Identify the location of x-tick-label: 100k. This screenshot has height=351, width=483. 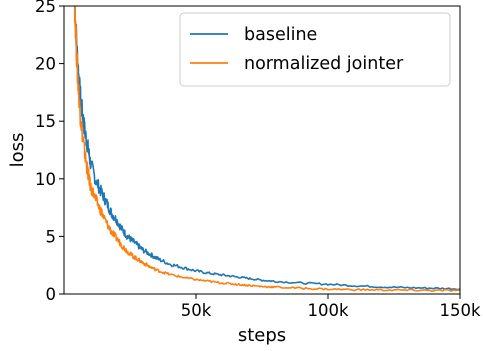
(327, 310).